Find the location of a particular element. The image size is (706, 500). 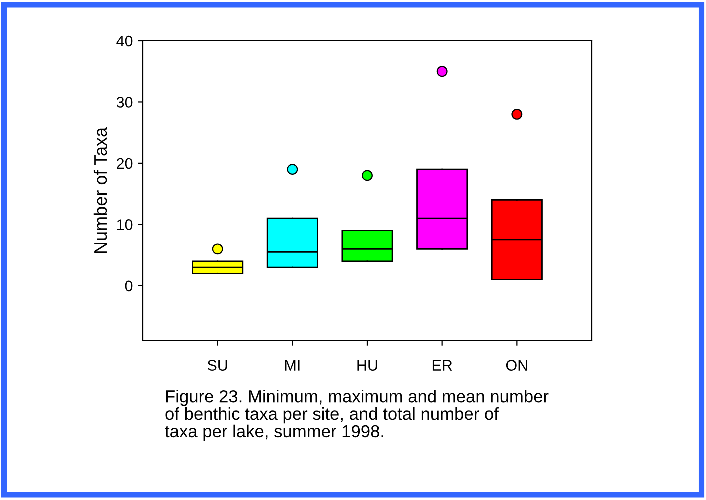

y-tick-label: 30 is located at coordinates (124, 102).